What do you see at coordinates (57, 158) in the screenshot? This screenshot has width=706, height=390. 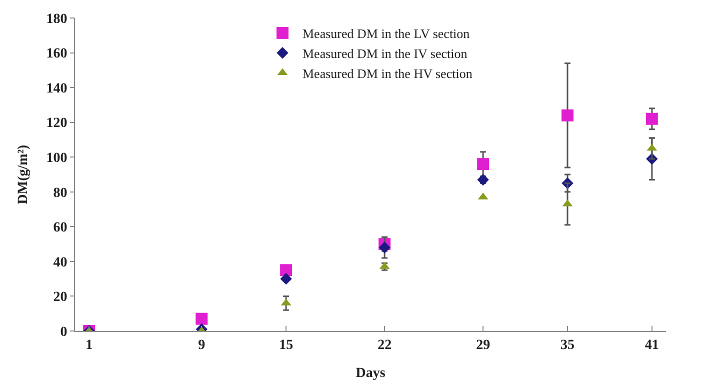 I see `y-tick-label: 100` at bounding box center [57, 158].